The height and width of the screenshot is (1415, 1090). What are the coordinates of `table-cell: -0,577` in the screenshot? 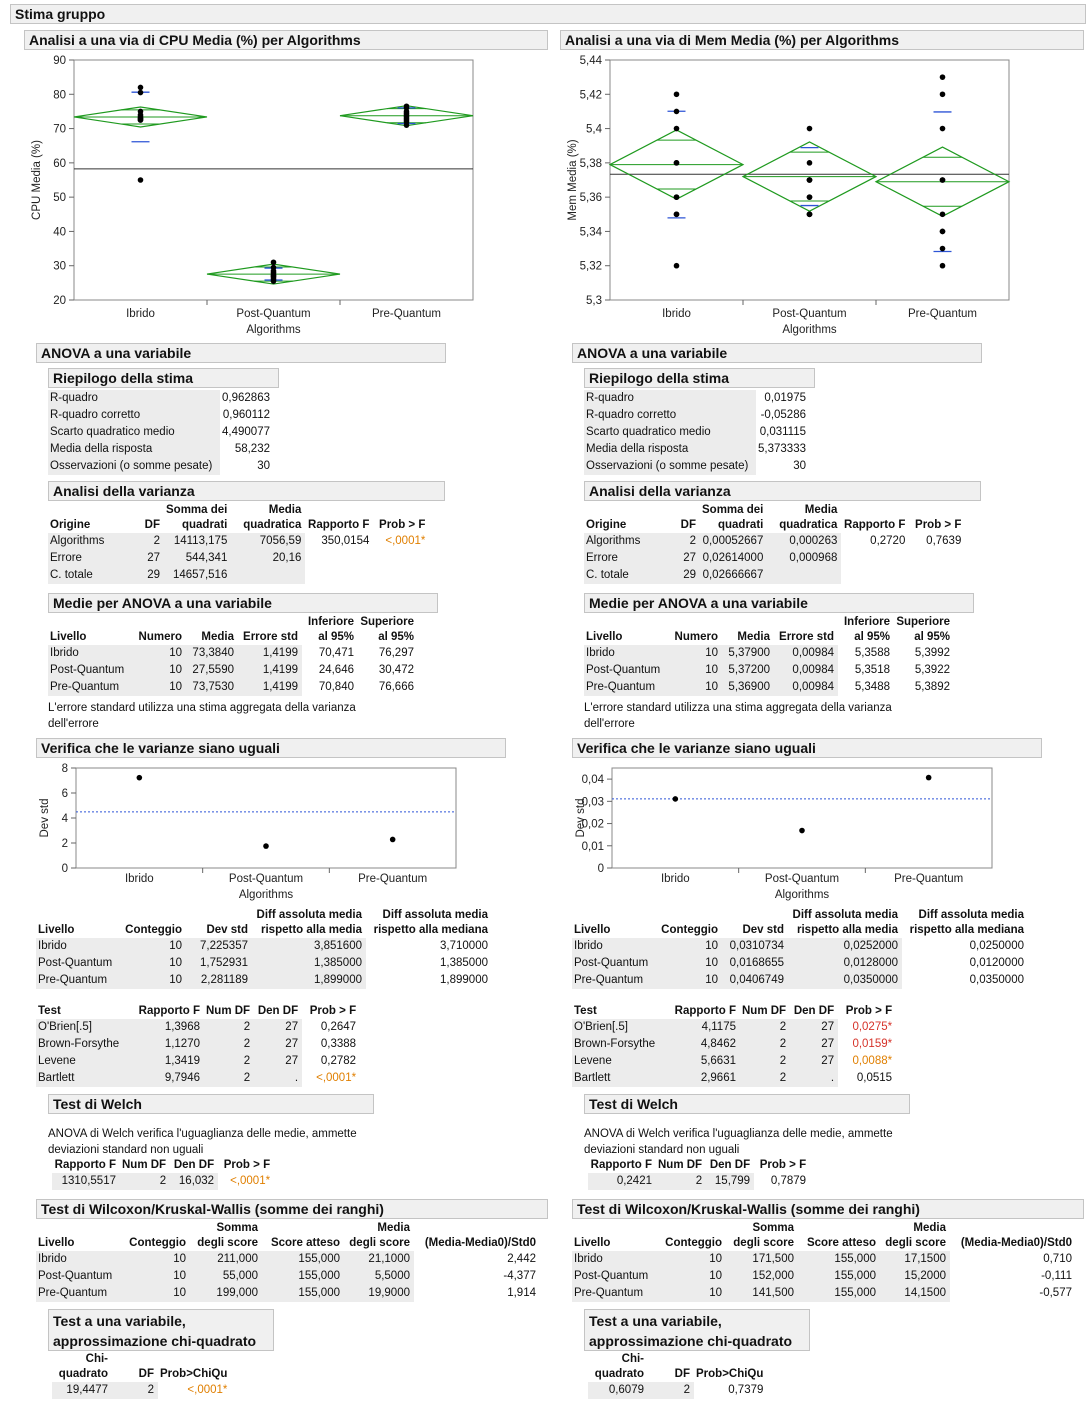 It's located at (1055, 1293).